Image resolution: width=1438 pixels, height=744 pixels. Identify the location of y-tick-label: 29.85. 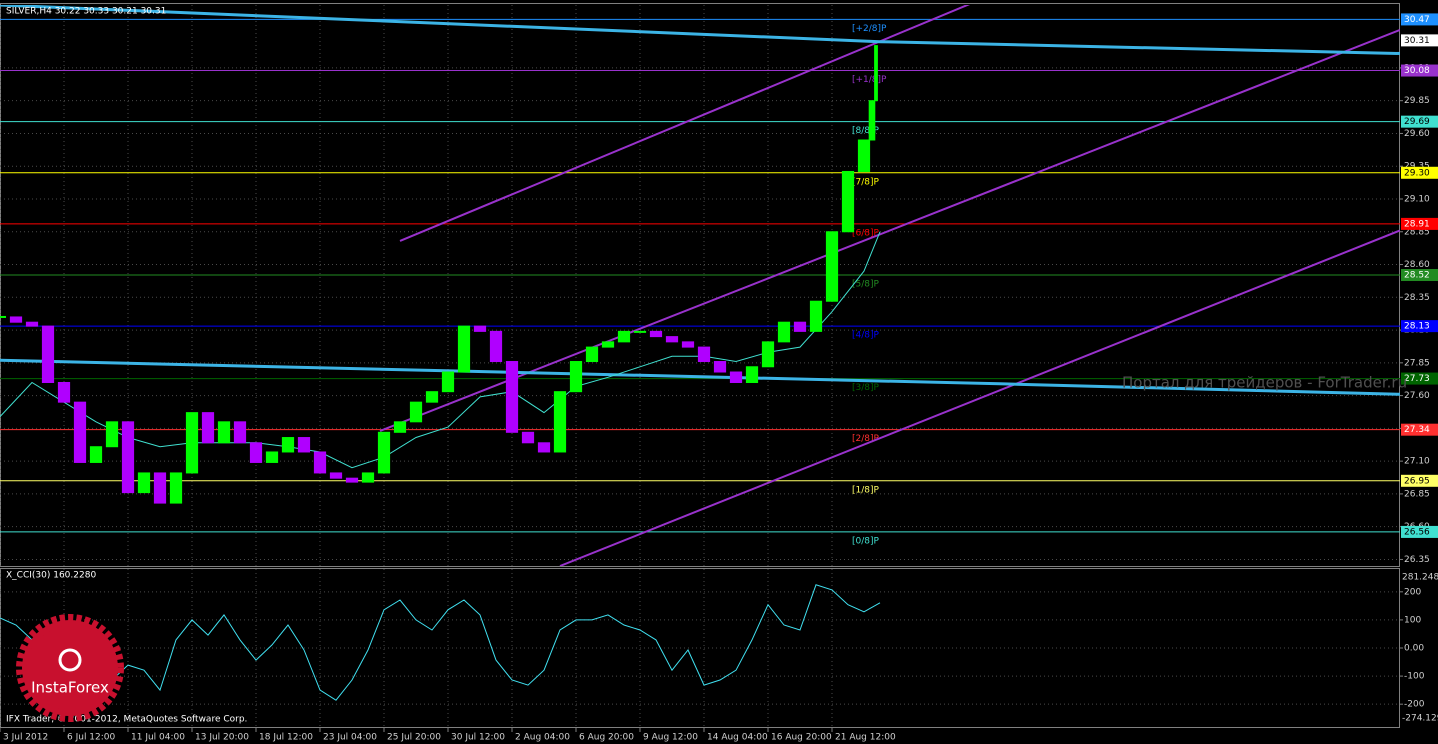
(1417, 101).